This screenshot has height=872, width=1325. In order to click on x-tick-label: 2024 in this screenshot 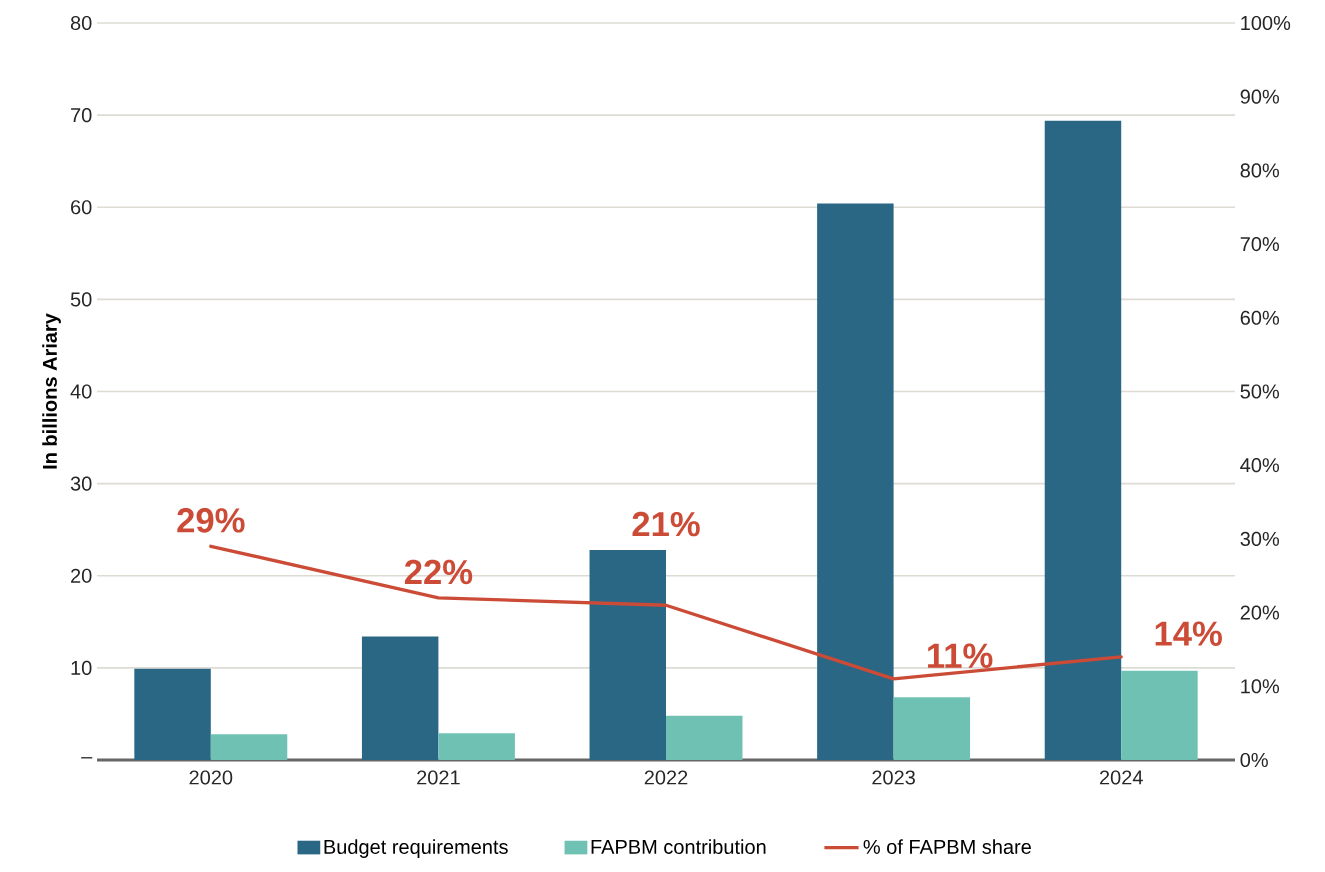, I will do `click(1121, 777)`.